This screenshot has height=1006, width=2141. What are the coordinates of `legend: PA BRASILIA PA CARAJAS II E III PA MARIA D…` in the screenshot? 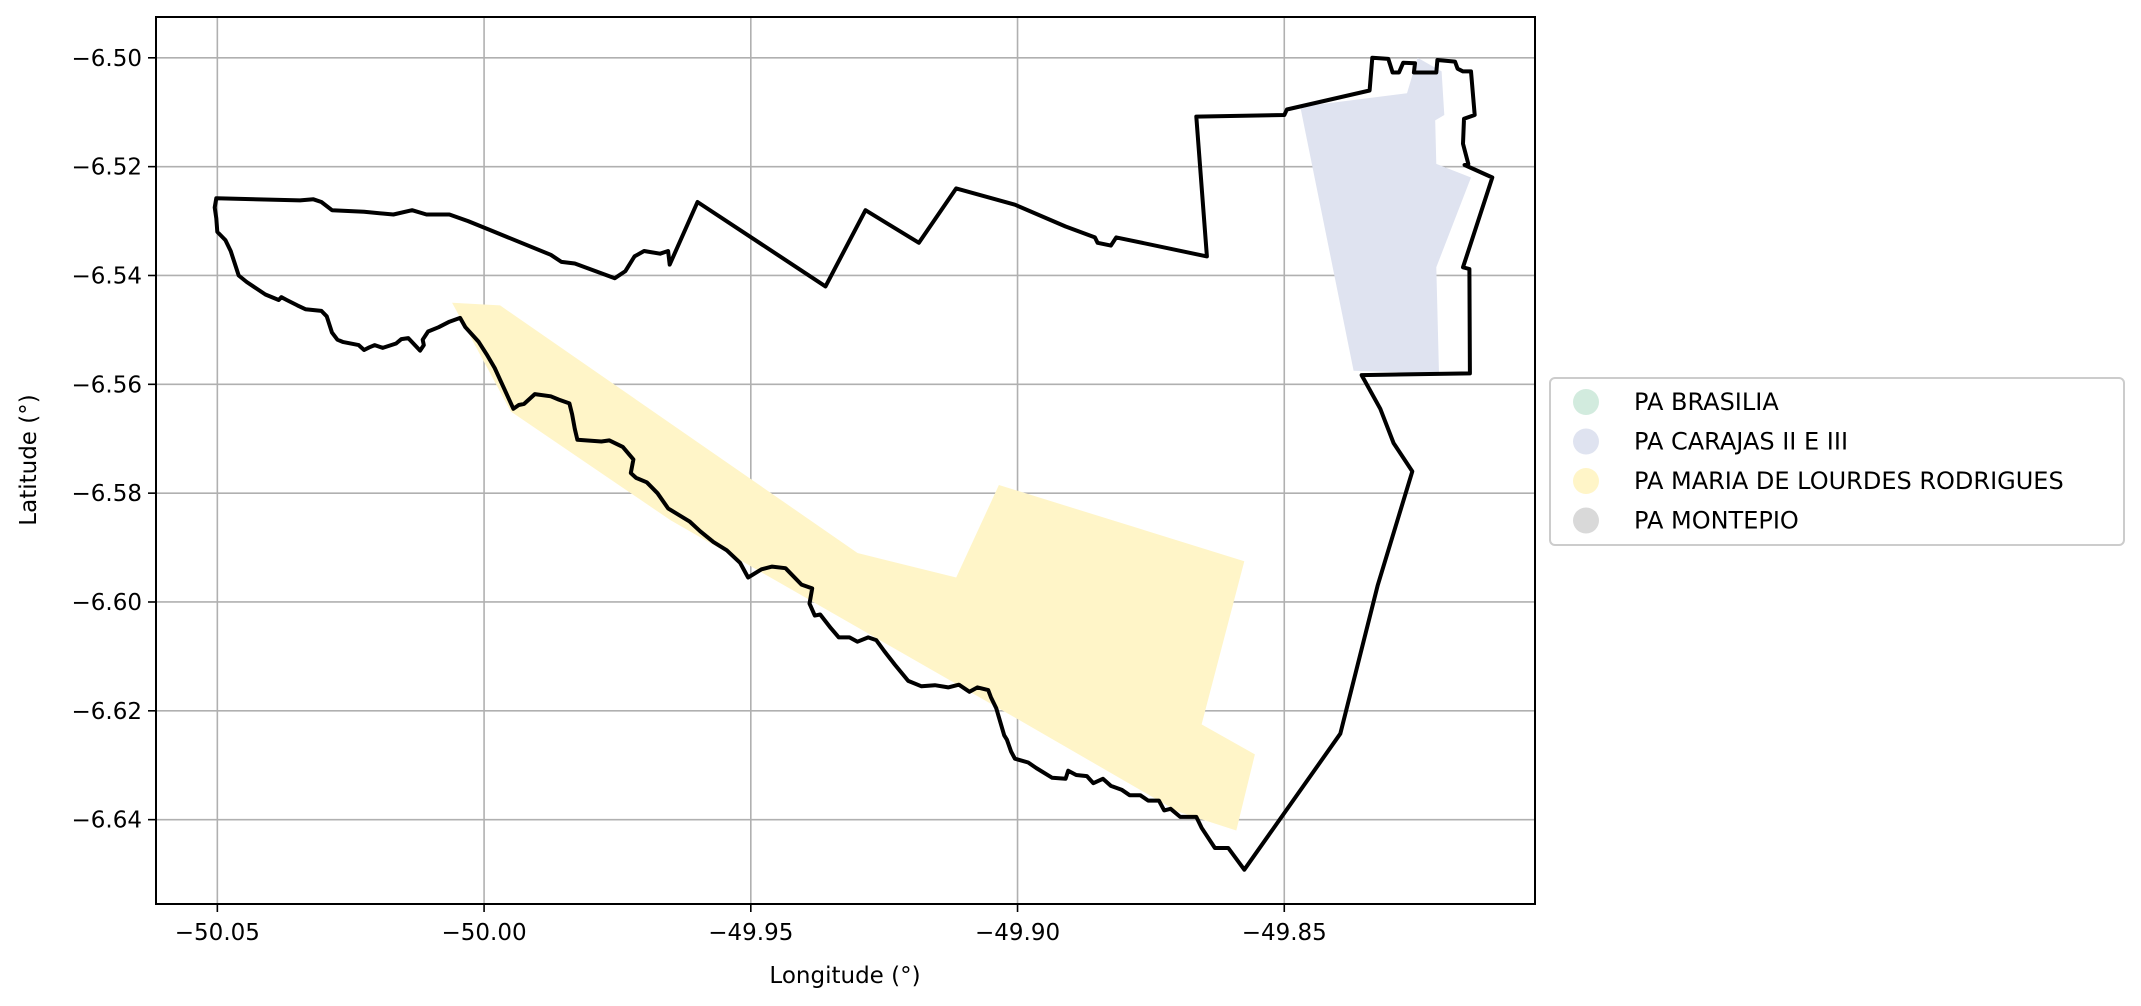 It's located at (1837, 461).